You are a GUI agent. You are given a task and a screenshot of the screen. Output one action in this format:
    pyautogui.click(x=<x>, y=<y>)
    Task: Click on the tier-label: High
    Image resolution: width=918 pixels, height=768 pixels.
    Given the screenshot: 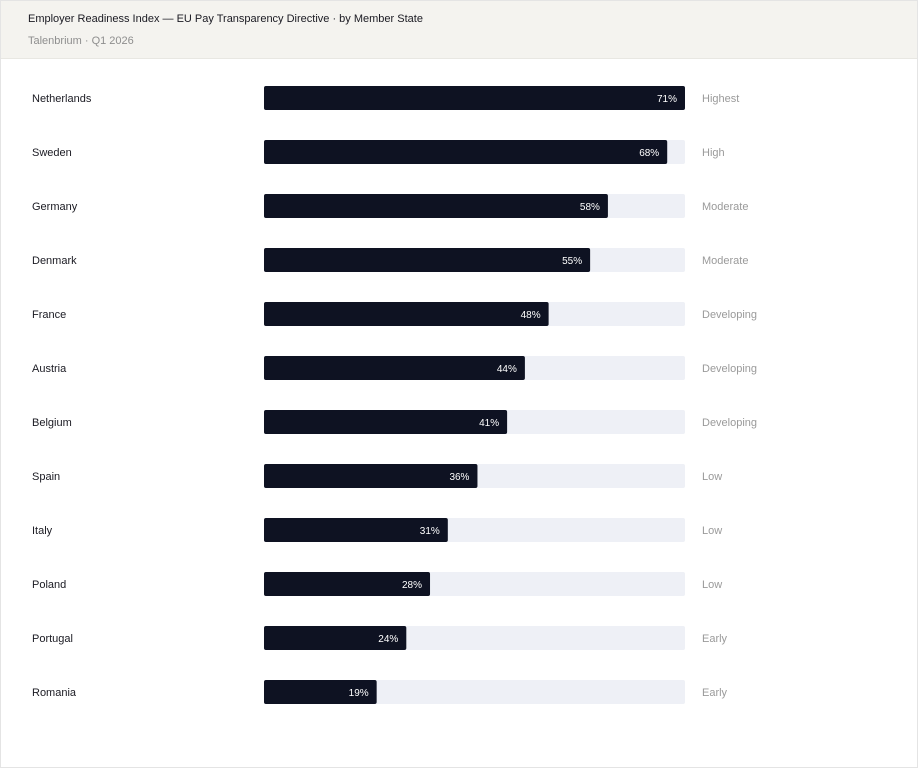 What is the action you would take?
    pyautogui.click(x=713, y=153)
    